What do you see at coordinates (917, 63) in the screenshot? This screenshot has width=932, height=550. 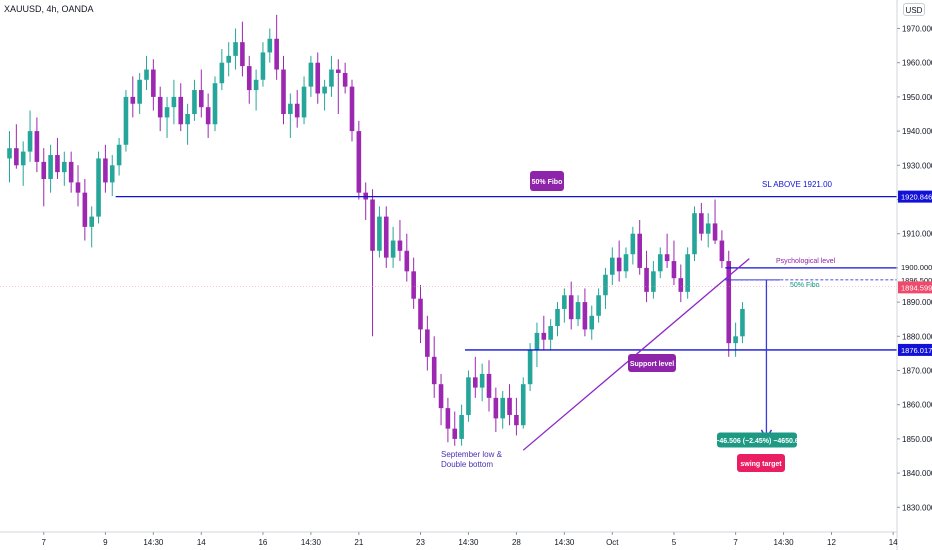 I see `price-tick-label: 1960.000` at bounding box center [917, 63].